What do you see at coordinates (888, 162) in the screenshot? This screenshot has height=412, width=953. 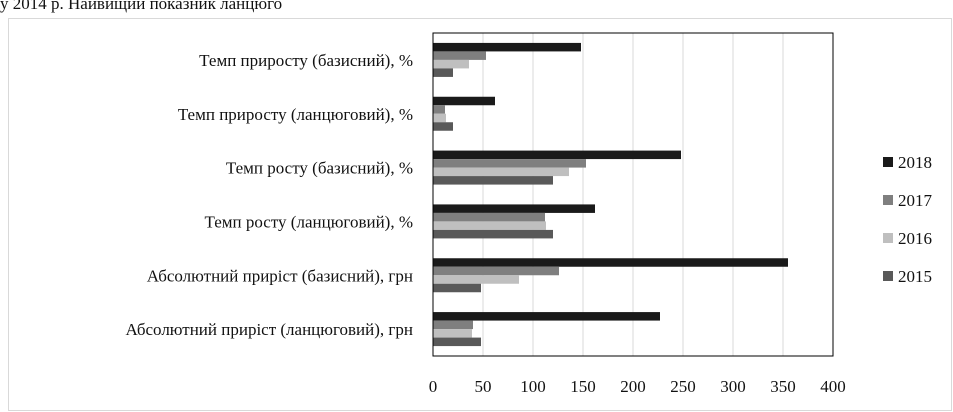 I see `legend-swatch-2018` at bounding box center [888, 162].